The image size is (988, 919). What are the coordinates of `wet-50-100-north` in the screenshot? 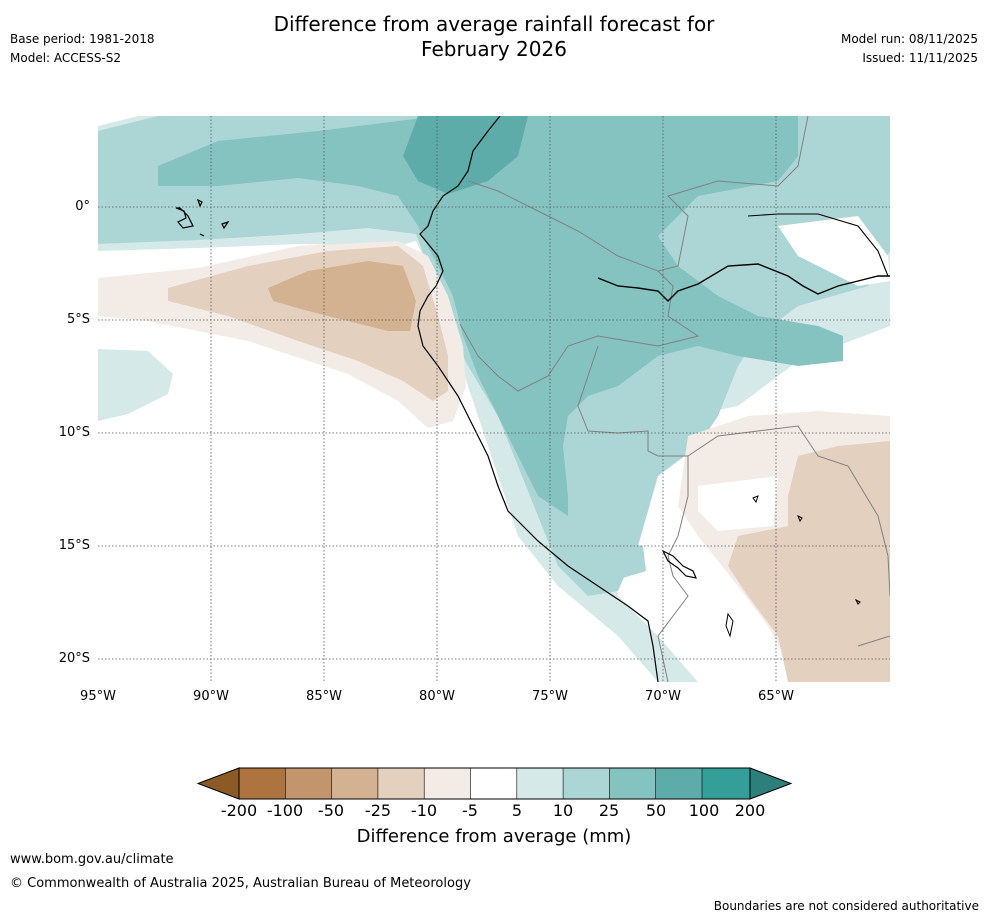 It's located at (465, 155).